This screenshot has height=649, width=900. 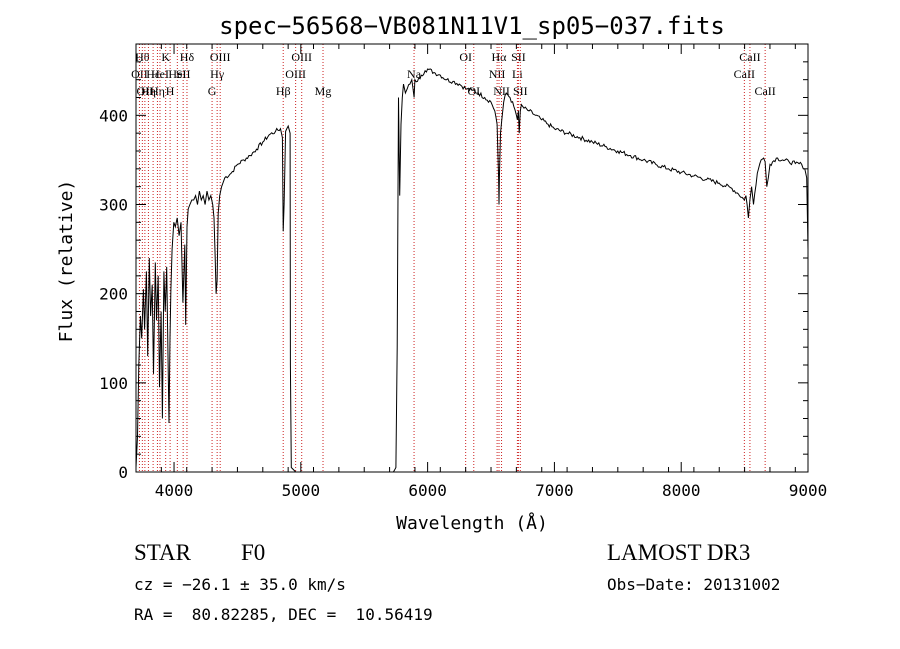 What do you see at coordinates (153, 74) in the screenshot?
I see `line-label-4: Hε` at bounding box center [153, 74].